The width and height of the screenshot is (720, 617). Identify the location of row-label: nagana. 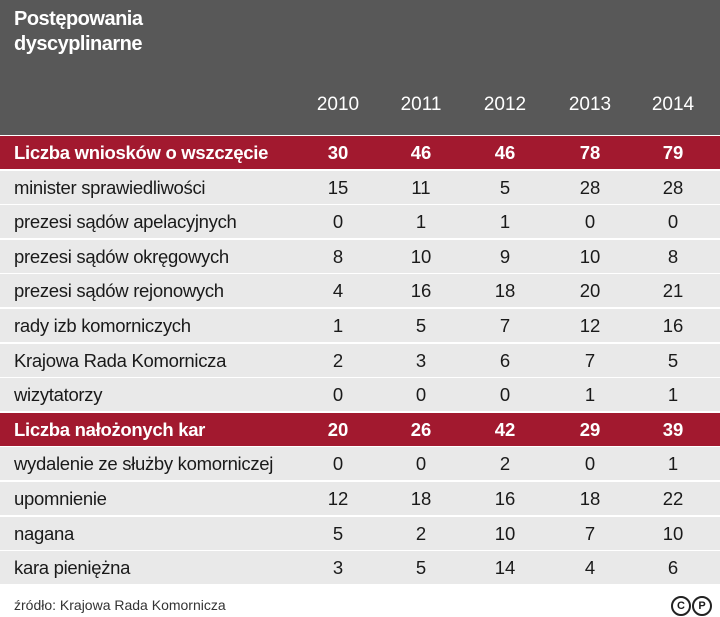
(44, 533).